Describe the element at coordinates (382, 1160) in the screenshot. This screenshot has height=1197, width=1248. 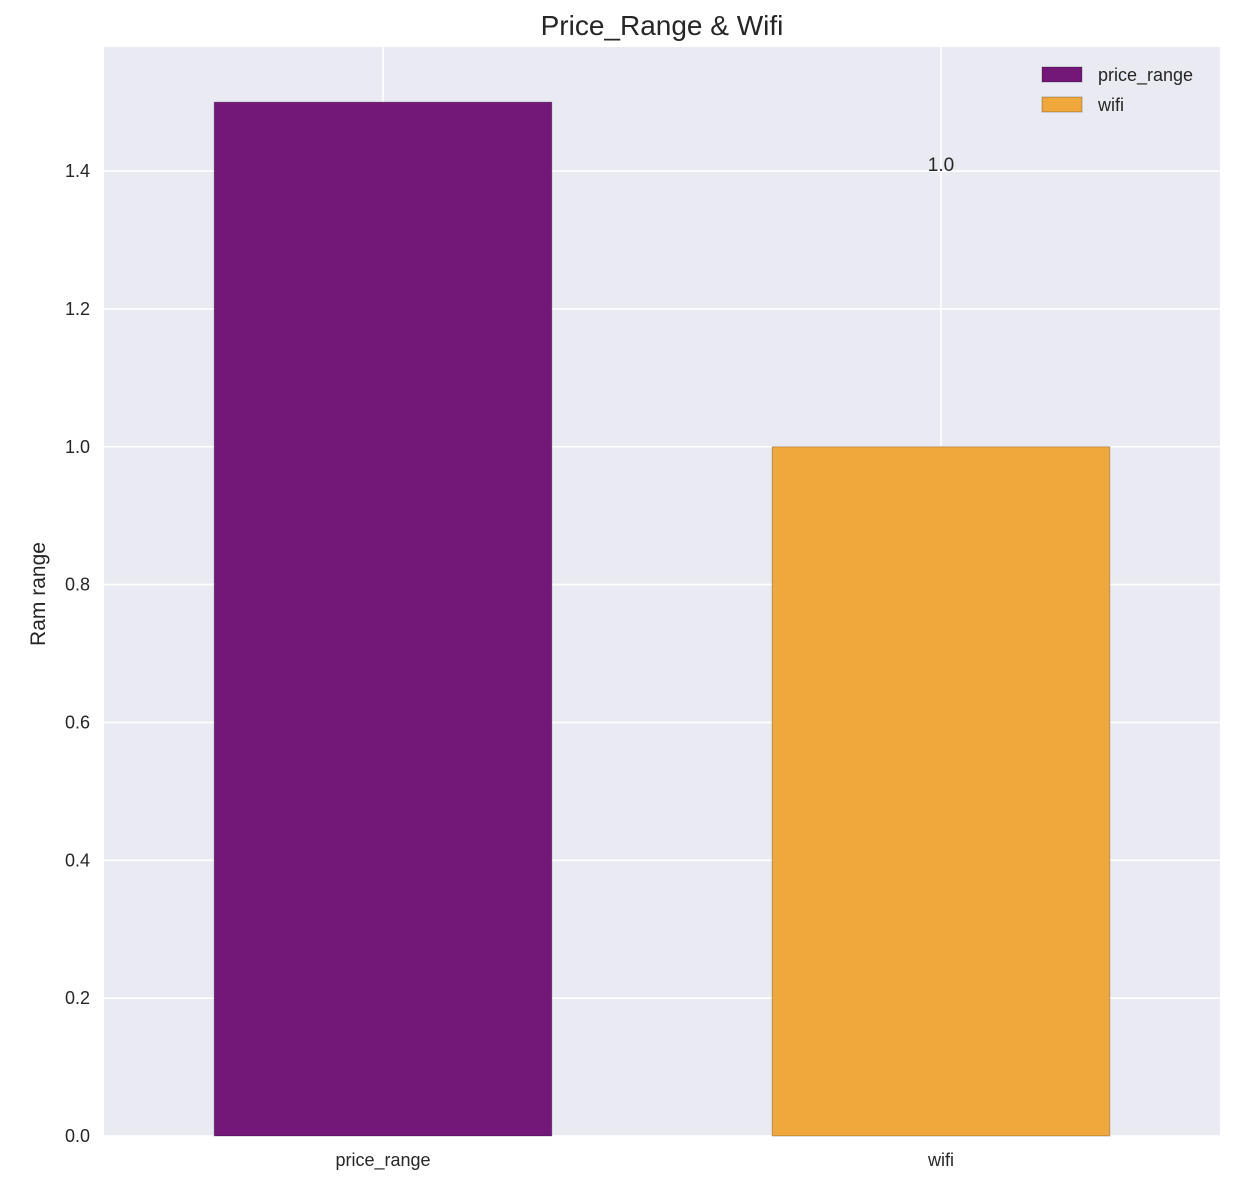
I see `x-tick-label: price_range` at that location.